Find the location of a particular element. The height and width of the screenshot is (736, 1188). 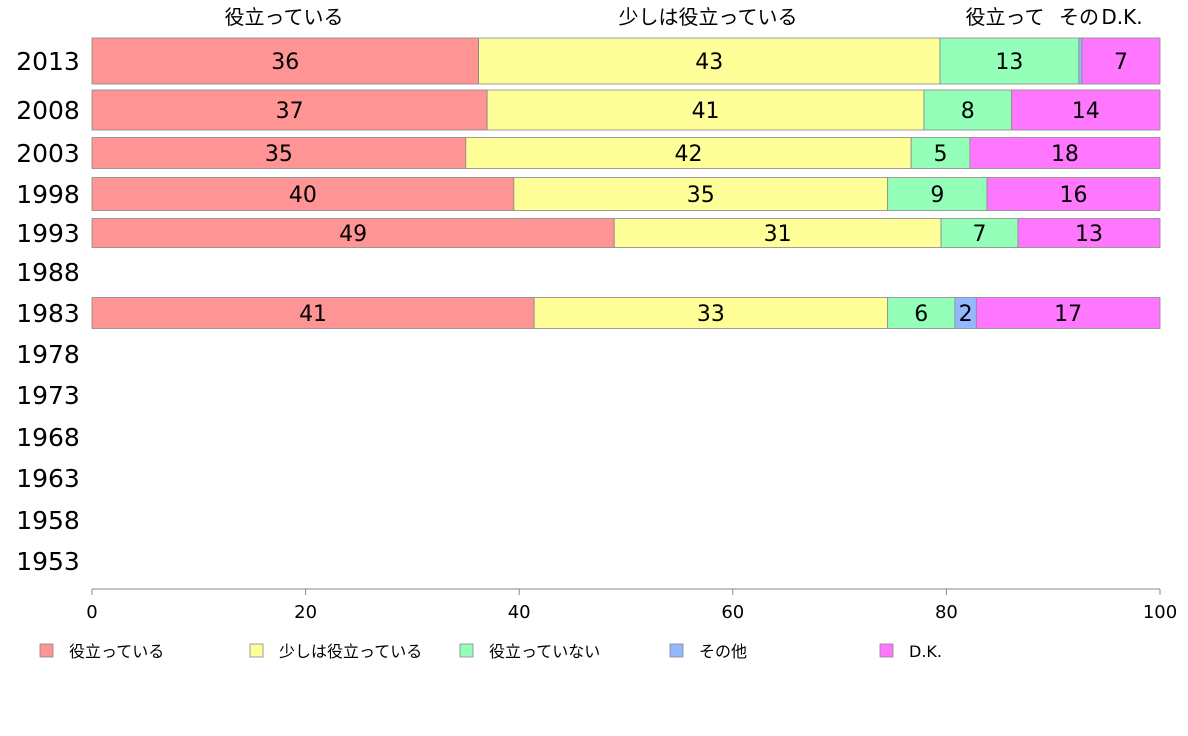

data-label: 31 is located at coordinates (778, 234).